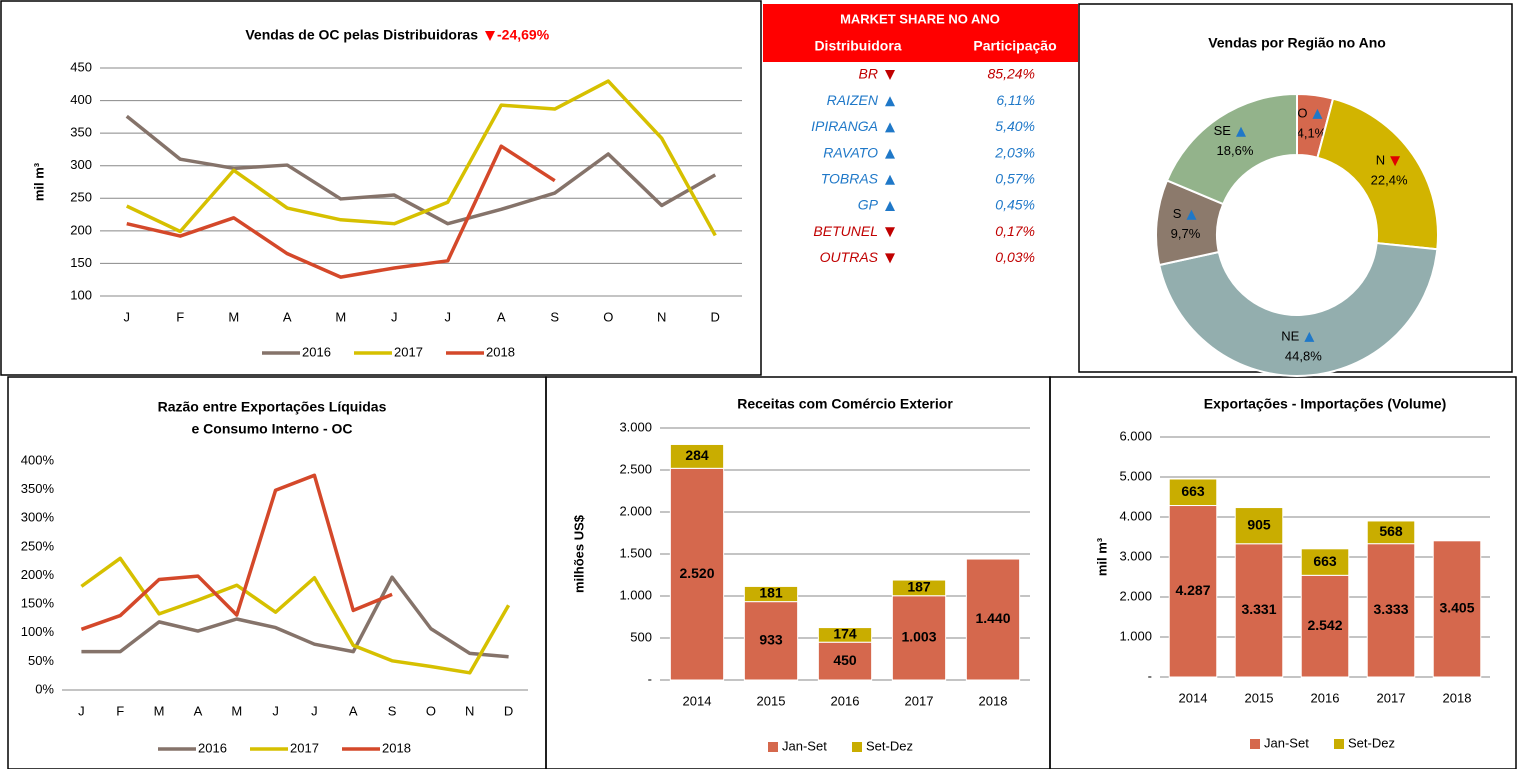 This screenshot has height=769, width=1518. What do you see at coordinates (697, 455) in the screenshot?
I see `value-label: 284` at bounding box center [697, 455].